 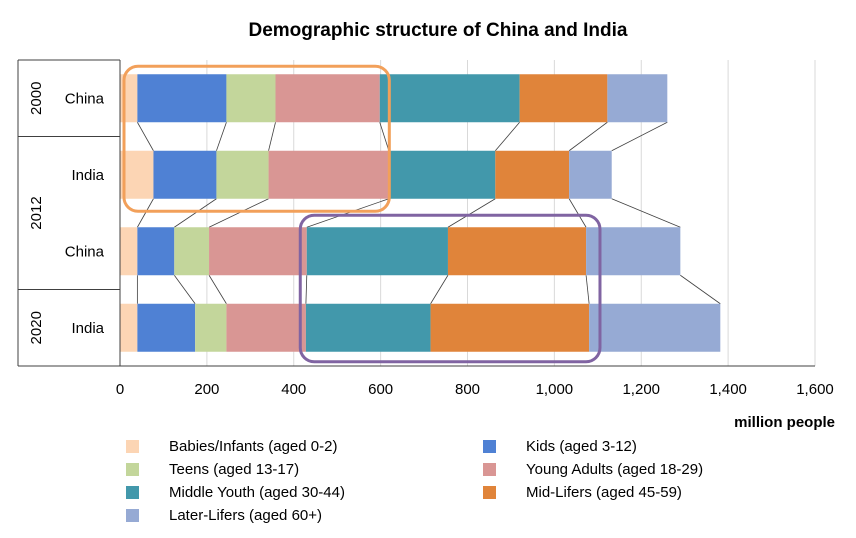 I want to click on y-axis-labels: China India China India 2000 2012 2020, so click(x=68, y=213).